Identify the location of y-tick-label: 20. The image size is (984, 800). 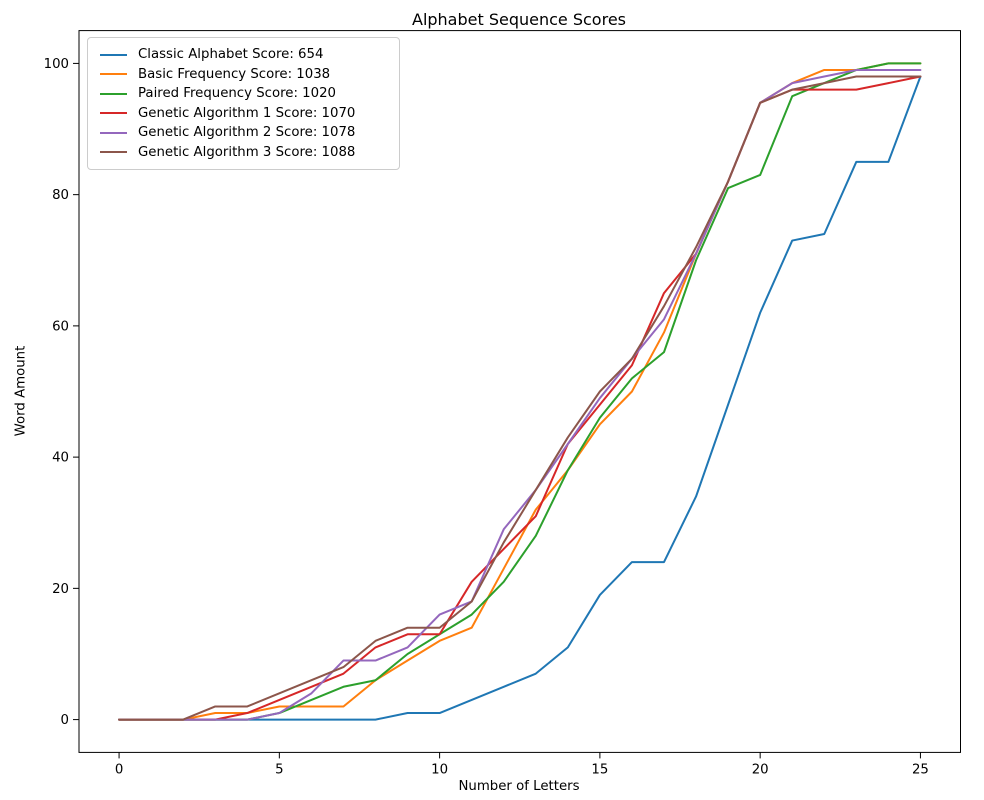
(60, 589).